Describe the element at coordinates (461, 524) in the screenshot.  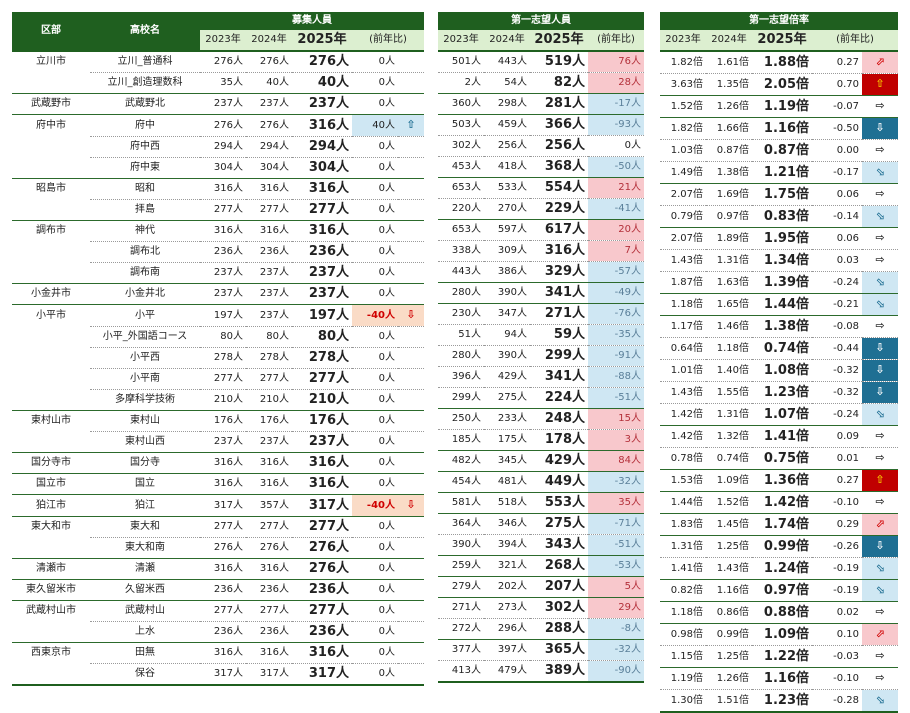
I see `applicants-2023-cell: 364人` at that location.